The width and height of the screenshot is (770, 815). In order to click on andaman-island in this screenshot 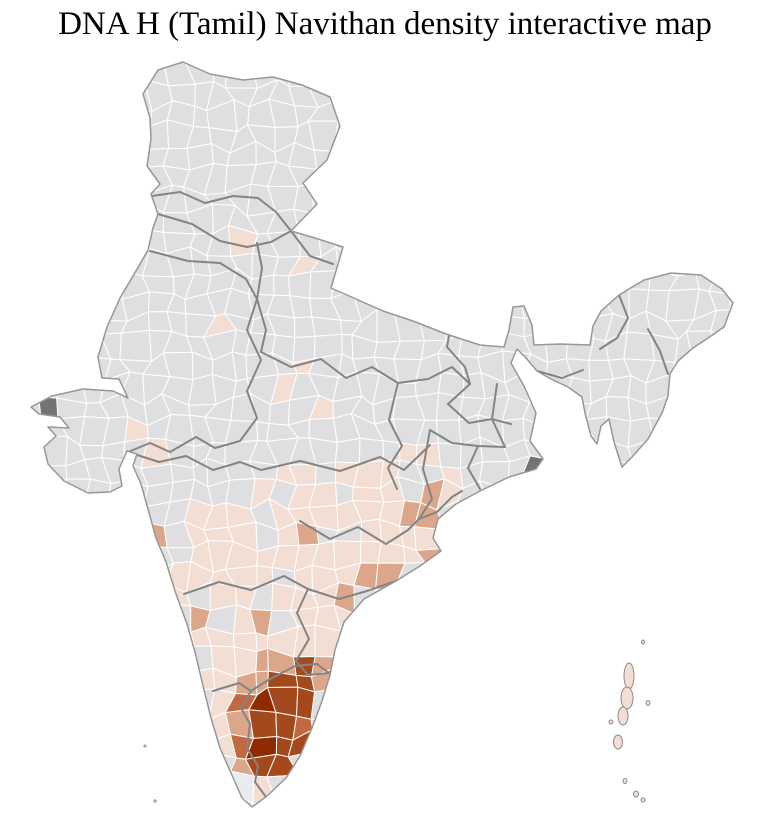, I will do `click(643, 800)`.